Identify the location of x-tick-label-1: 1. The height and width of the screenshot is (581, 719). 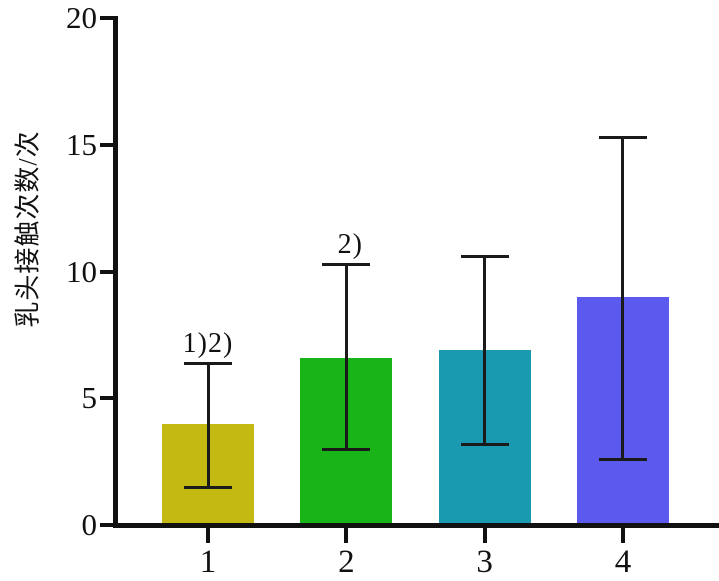
(208, 562).